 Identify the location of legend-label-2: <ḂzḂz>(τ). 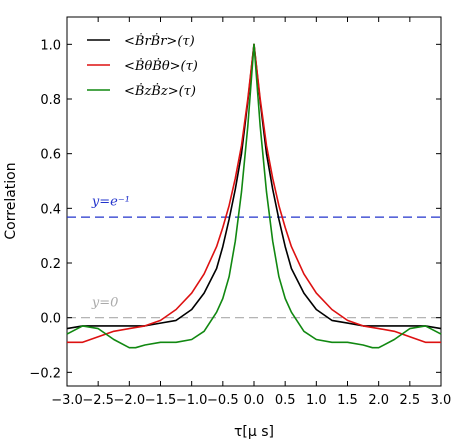
(160, 90).